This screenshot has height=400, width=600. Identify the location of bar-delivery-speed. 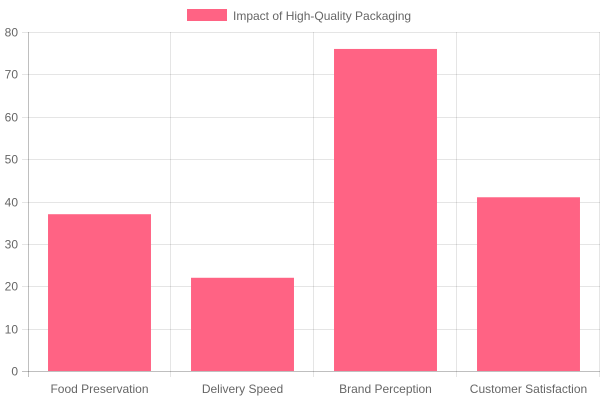
(242, 324).